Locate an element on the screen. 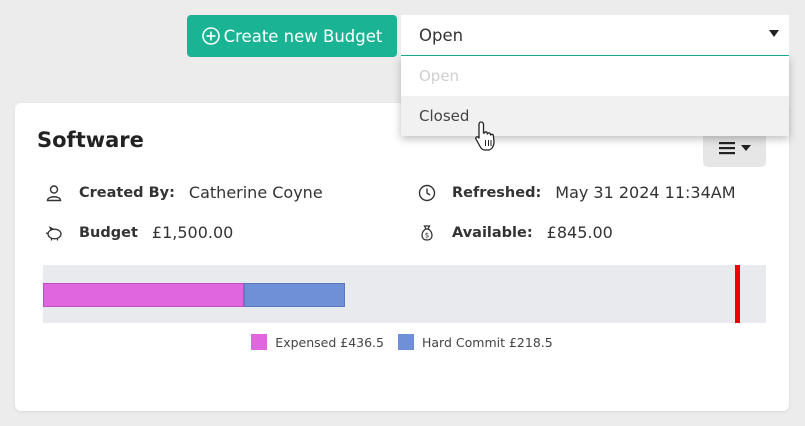 Image resolution: width=805 pixels, height=426 pixels. refreshed-label: Refreshed: is located at coordinates (497, 192).